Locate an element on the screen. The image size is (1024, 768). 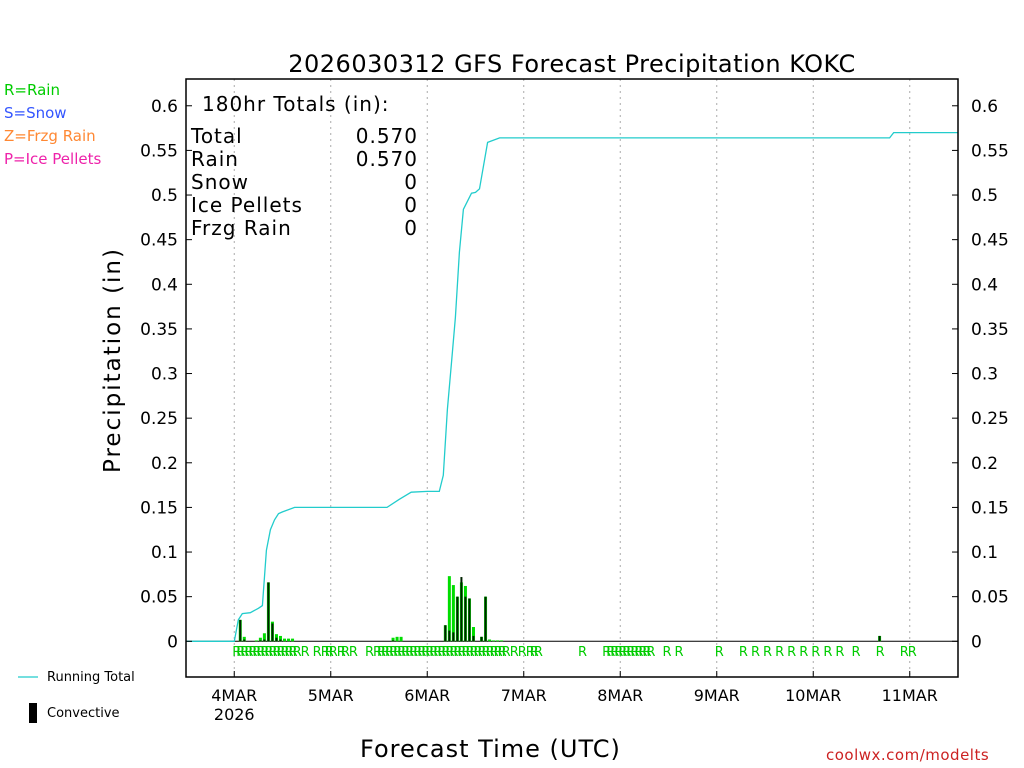
credit-text: coolwx.com/modelts is located at coordinates (908, 755).